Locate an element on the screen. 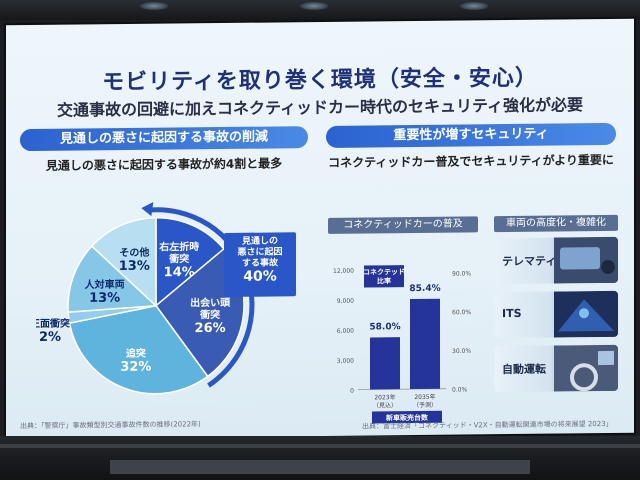  right-caption: コネクティッドカー普及でセキュリティがより重要に is located at coordinates (471, 161).